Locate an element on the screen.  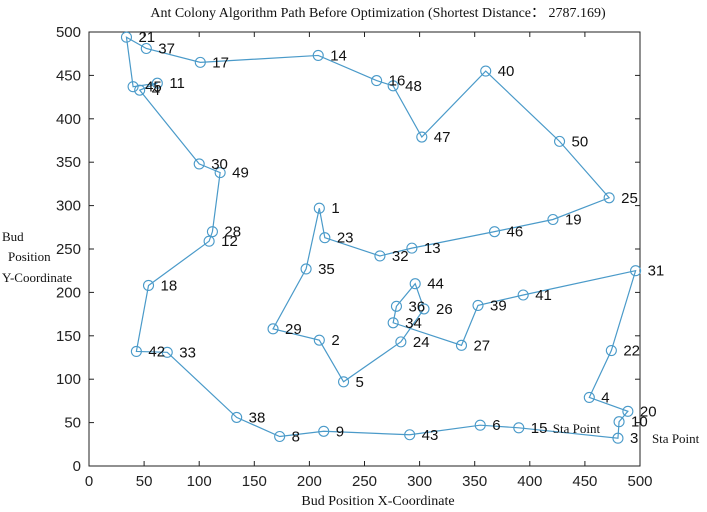
x-tick-label: 50 is located at coordinates (144, 481).